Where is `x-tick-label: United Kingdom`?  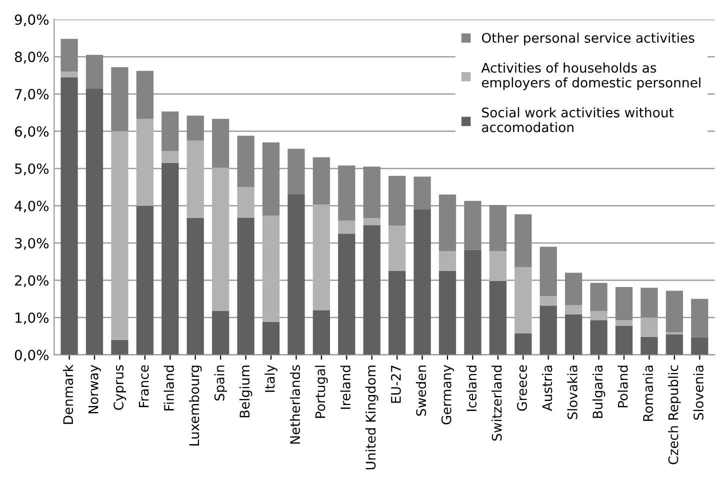
x-tick-label: United Kingdom is located at coordinates (371, 418).